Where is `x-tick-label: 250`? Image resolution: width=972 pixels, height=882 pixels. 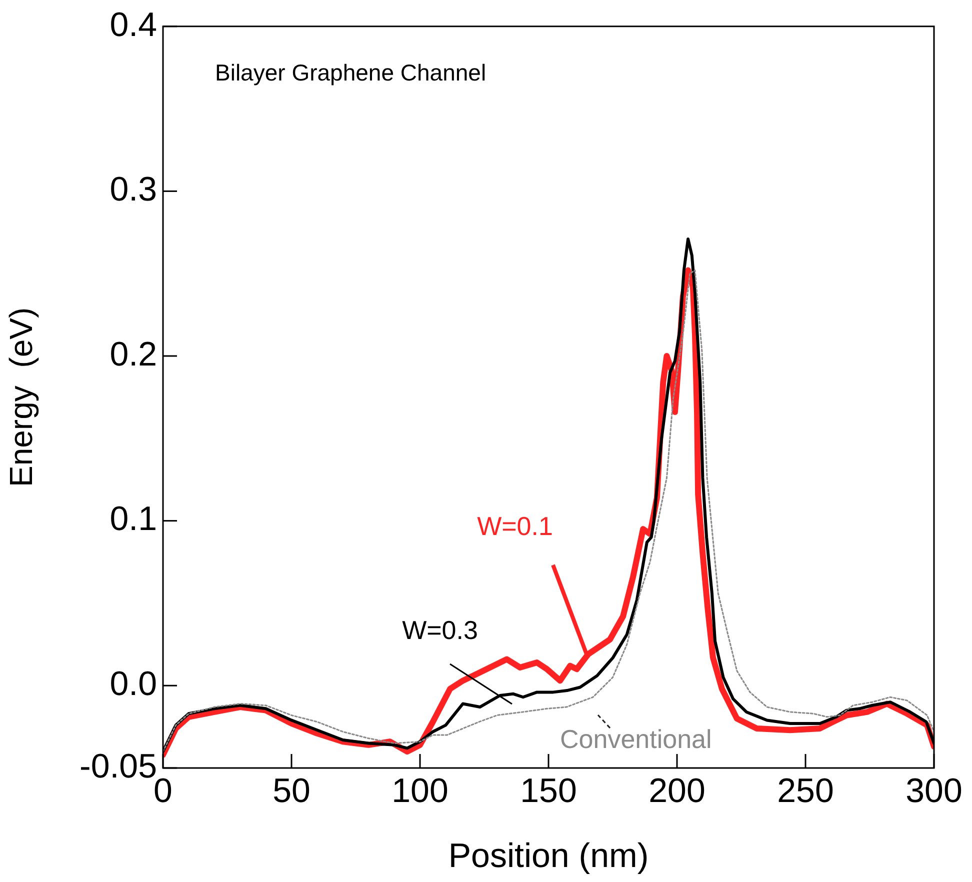 x-tick-label: 250 is located at coordinates (805, 791).